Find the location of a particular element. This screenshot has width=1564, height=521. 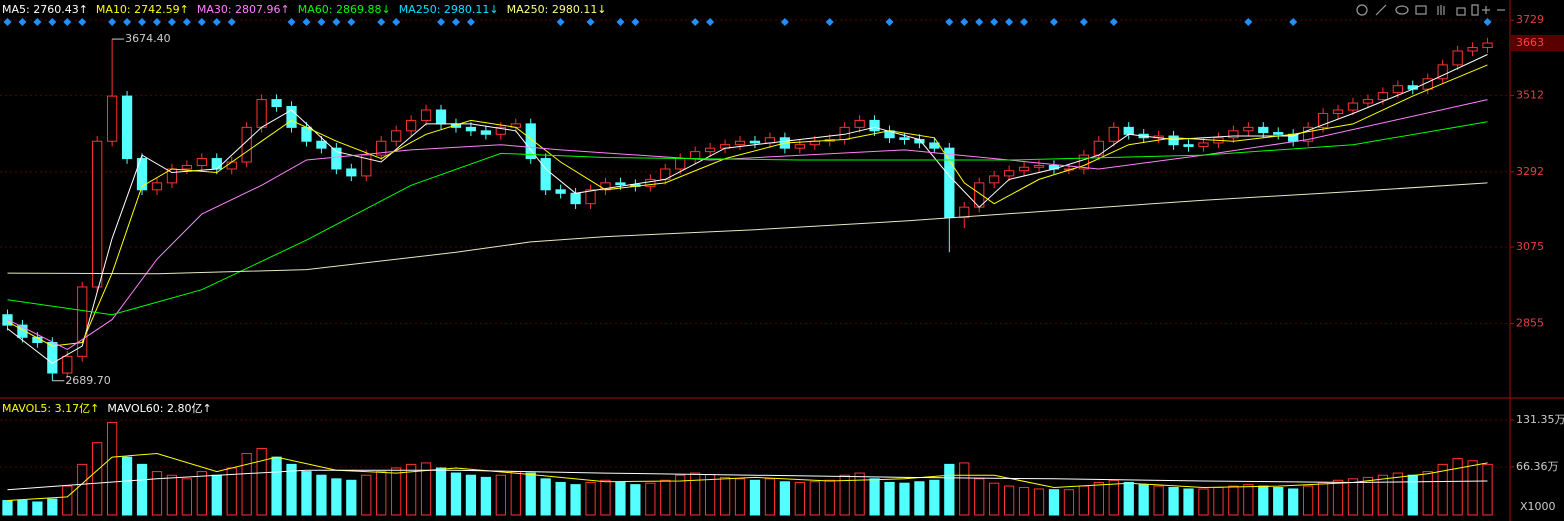

settings-icon is located at coordinates (1362, 10).